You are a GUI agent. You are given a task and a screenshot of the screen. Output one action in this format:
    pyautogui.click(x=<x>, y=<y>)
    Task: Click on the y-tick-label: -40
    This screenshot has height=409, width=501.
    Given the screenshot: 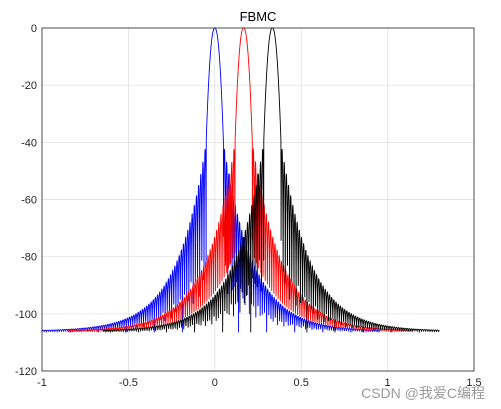 What is the action you would take?
    pyautogui.click(x=29, y=143)
    